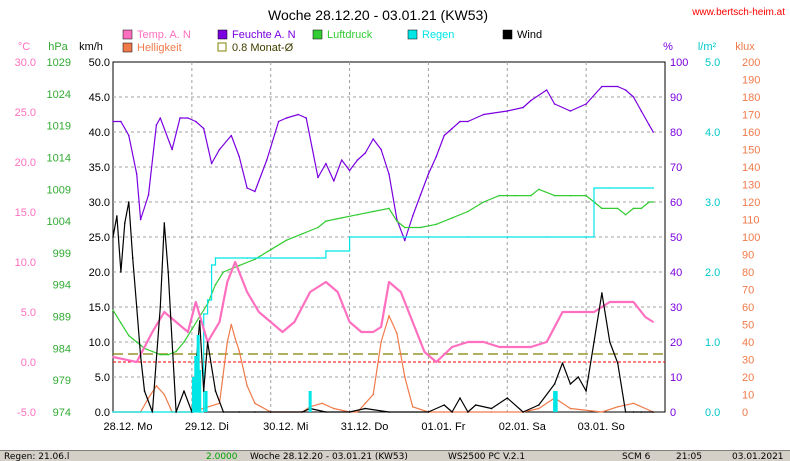 This screenshot has width=790, height=461. I want to click on tick-label: 90, so click(676, 98).